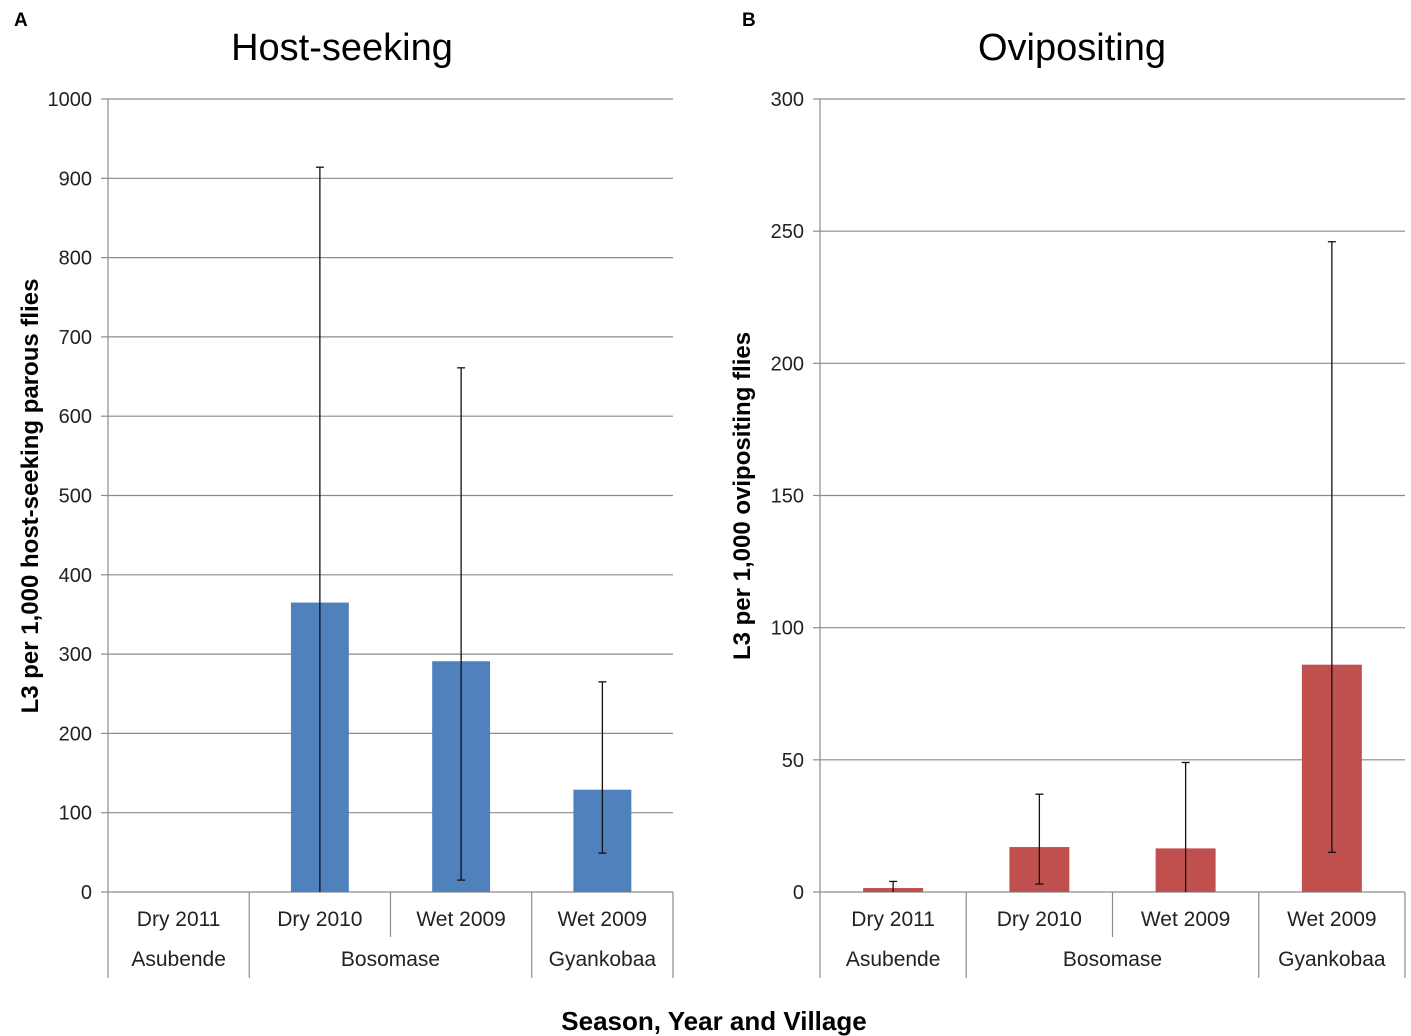 The height and width of the screenshot is (1036, 1411). I want to click on panel-a-y-tick-label: 0, so click(86, 893).